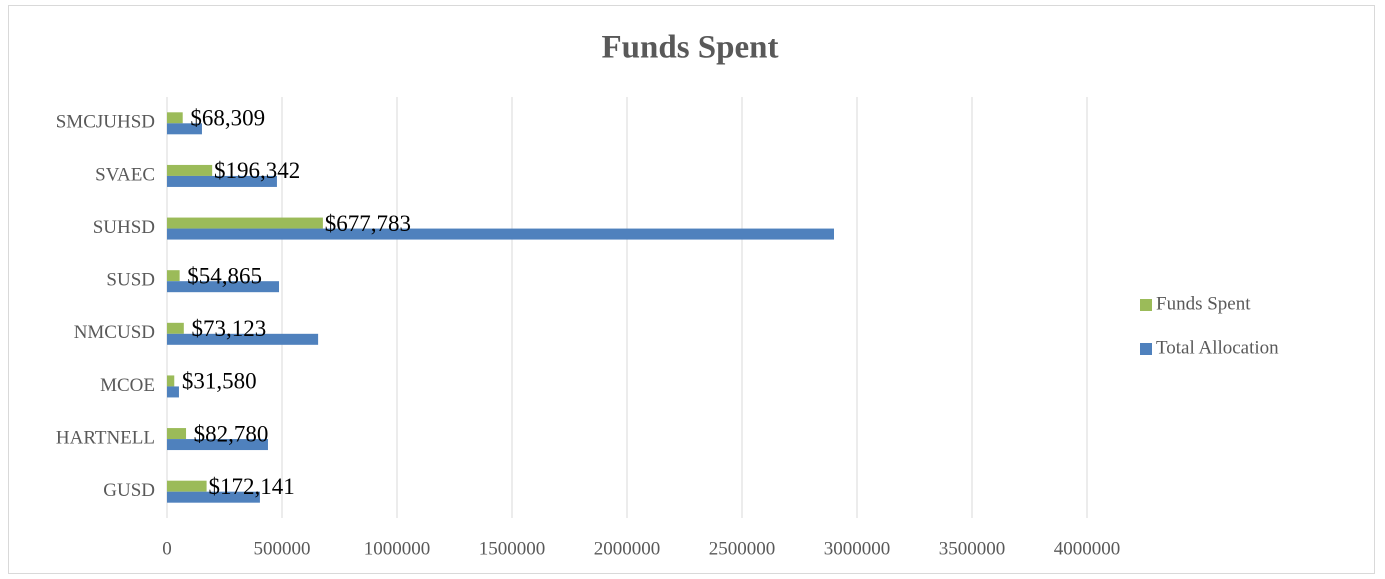 Image resolution: width=1385 pixels, height=579 pixels. Describe the element at coordinates (228, 328) in the screenshot. I see `data-label: $73,123` at that location.